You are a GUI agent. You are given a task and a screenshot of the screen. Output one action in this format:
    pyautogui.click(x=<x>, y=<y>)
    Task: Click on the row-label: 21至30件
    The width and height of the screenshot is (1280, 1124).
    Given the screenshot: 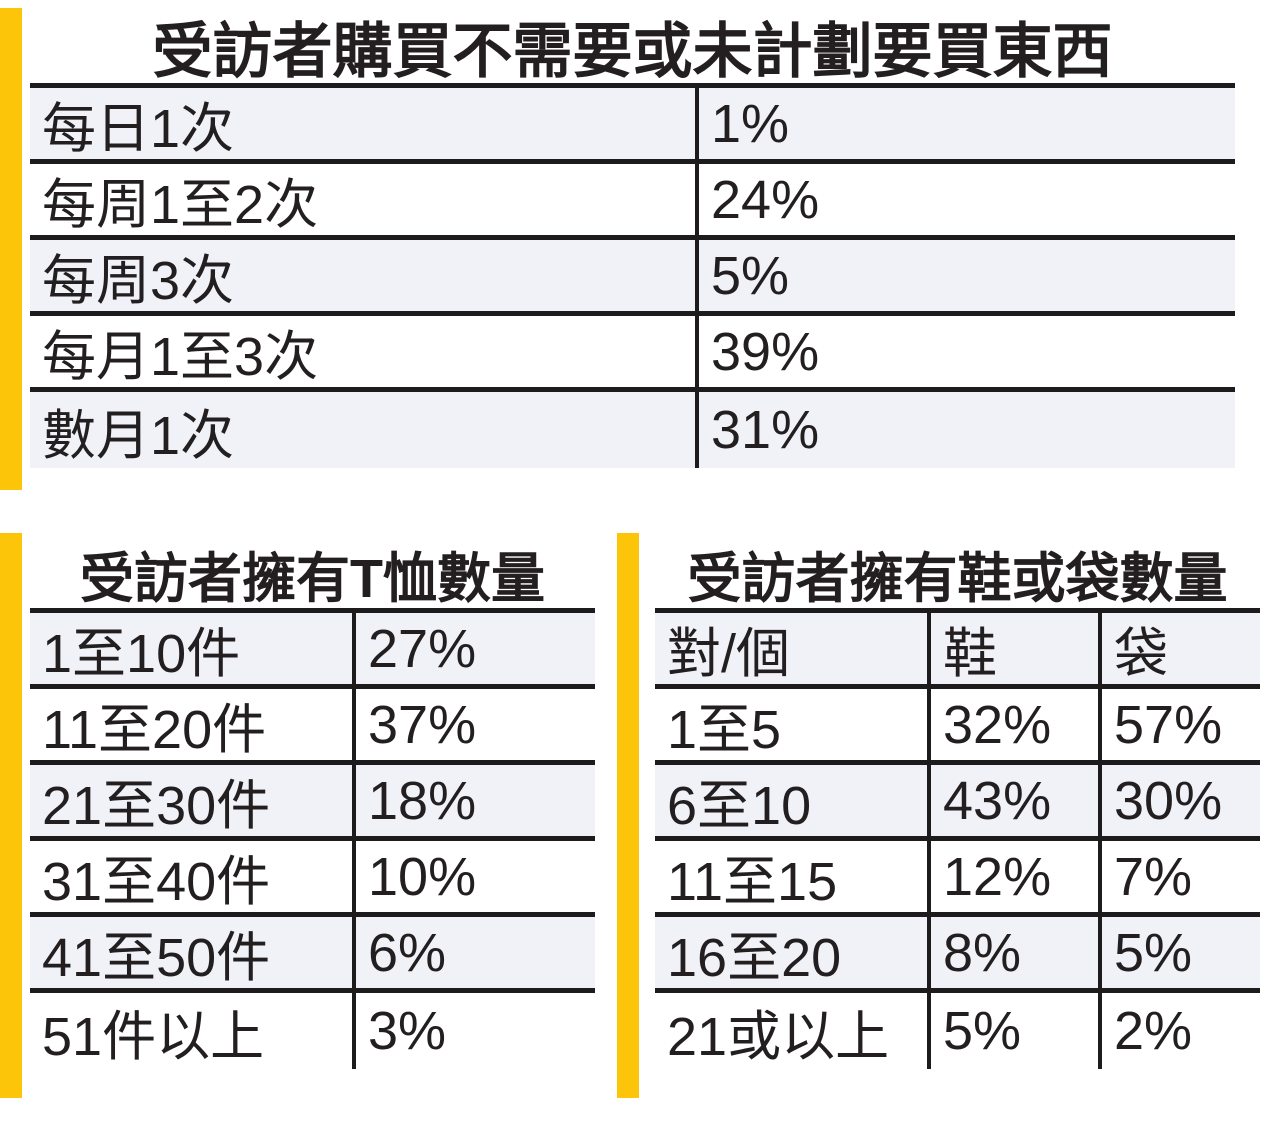 What is the action you would take?
    pyautogui.click(x=156, y=806)
    